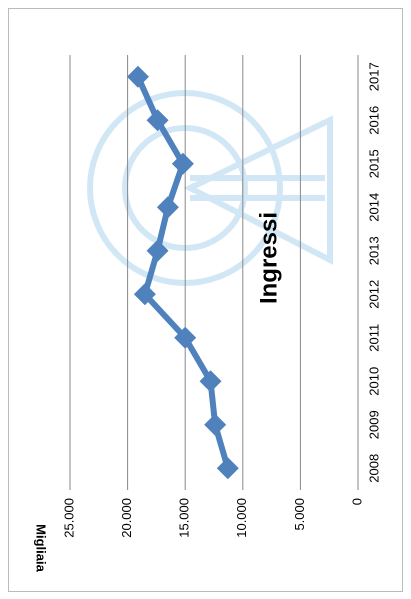 The width and height of the screenshot is (411, 599). I want to click on x-tick-label: 2011, so click(373, 338).